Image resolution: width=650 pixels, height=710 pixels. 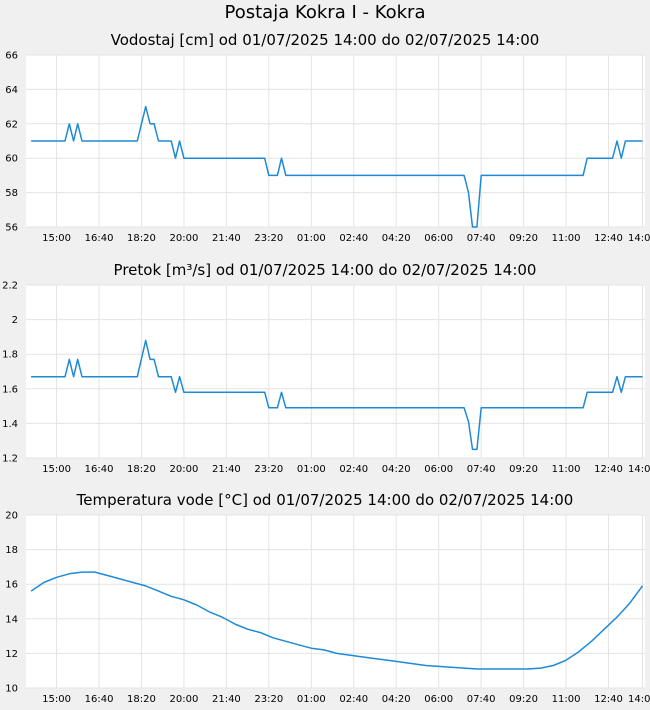 What do you see at coordinates (99, 238) in the screenshot?
I see `water-level-x-tick-label: 16:40` at bounding box center [99, 238].